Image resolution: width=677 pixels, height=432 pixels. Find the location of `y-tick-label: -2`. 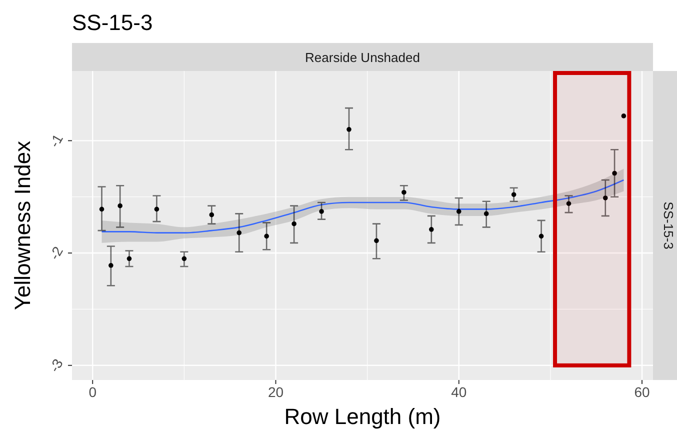

y-tick-label: -2 is located at coordinates (56, 252).